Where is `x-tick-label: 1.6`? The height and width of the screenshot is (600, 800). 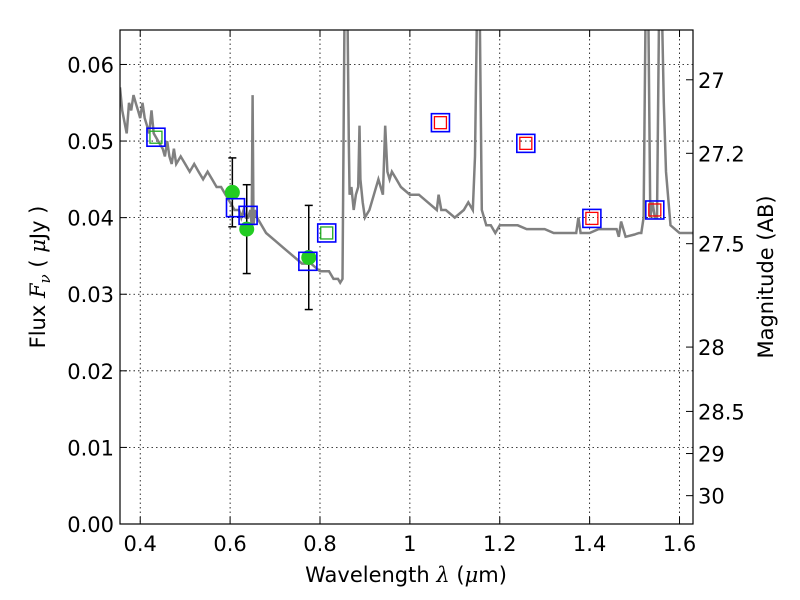 x-tick-label: 1.6 is located at coordinates (679, 544).